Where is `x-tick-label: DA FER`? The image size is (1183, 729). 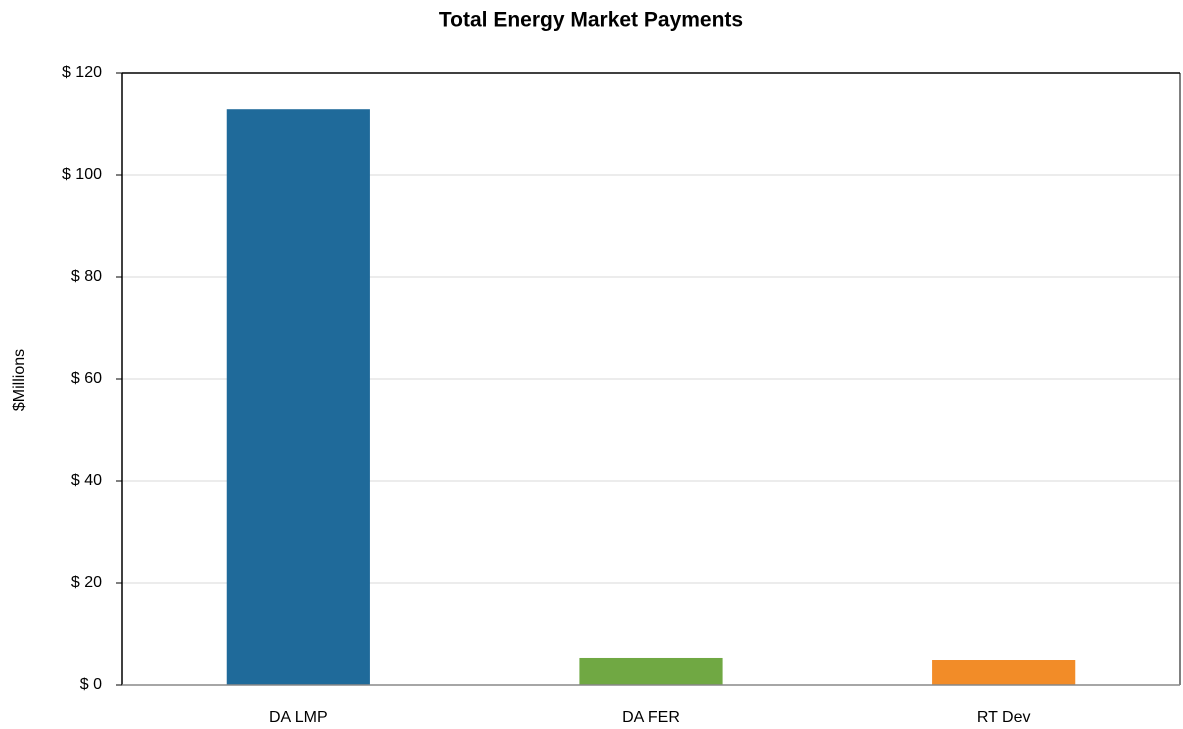 x-tick-label: DA FER is located at coordinates (651, 717).